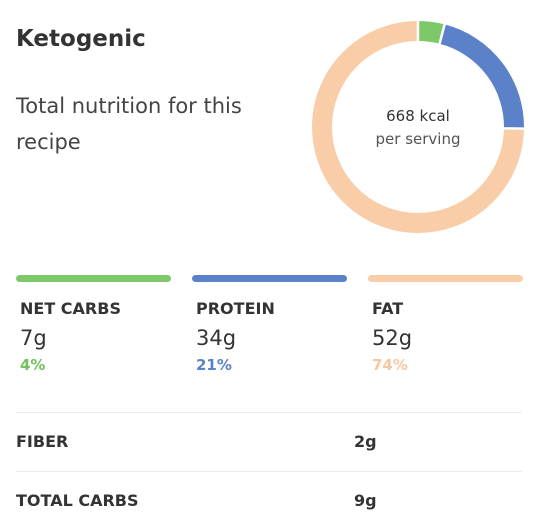 Image resolution: width=536 pixels, height=531 pixels. What do you see at coordinates (418, 116) in the screenshot?
I see `kcal-value: 668 kcal` at bounding box center [418, 116].